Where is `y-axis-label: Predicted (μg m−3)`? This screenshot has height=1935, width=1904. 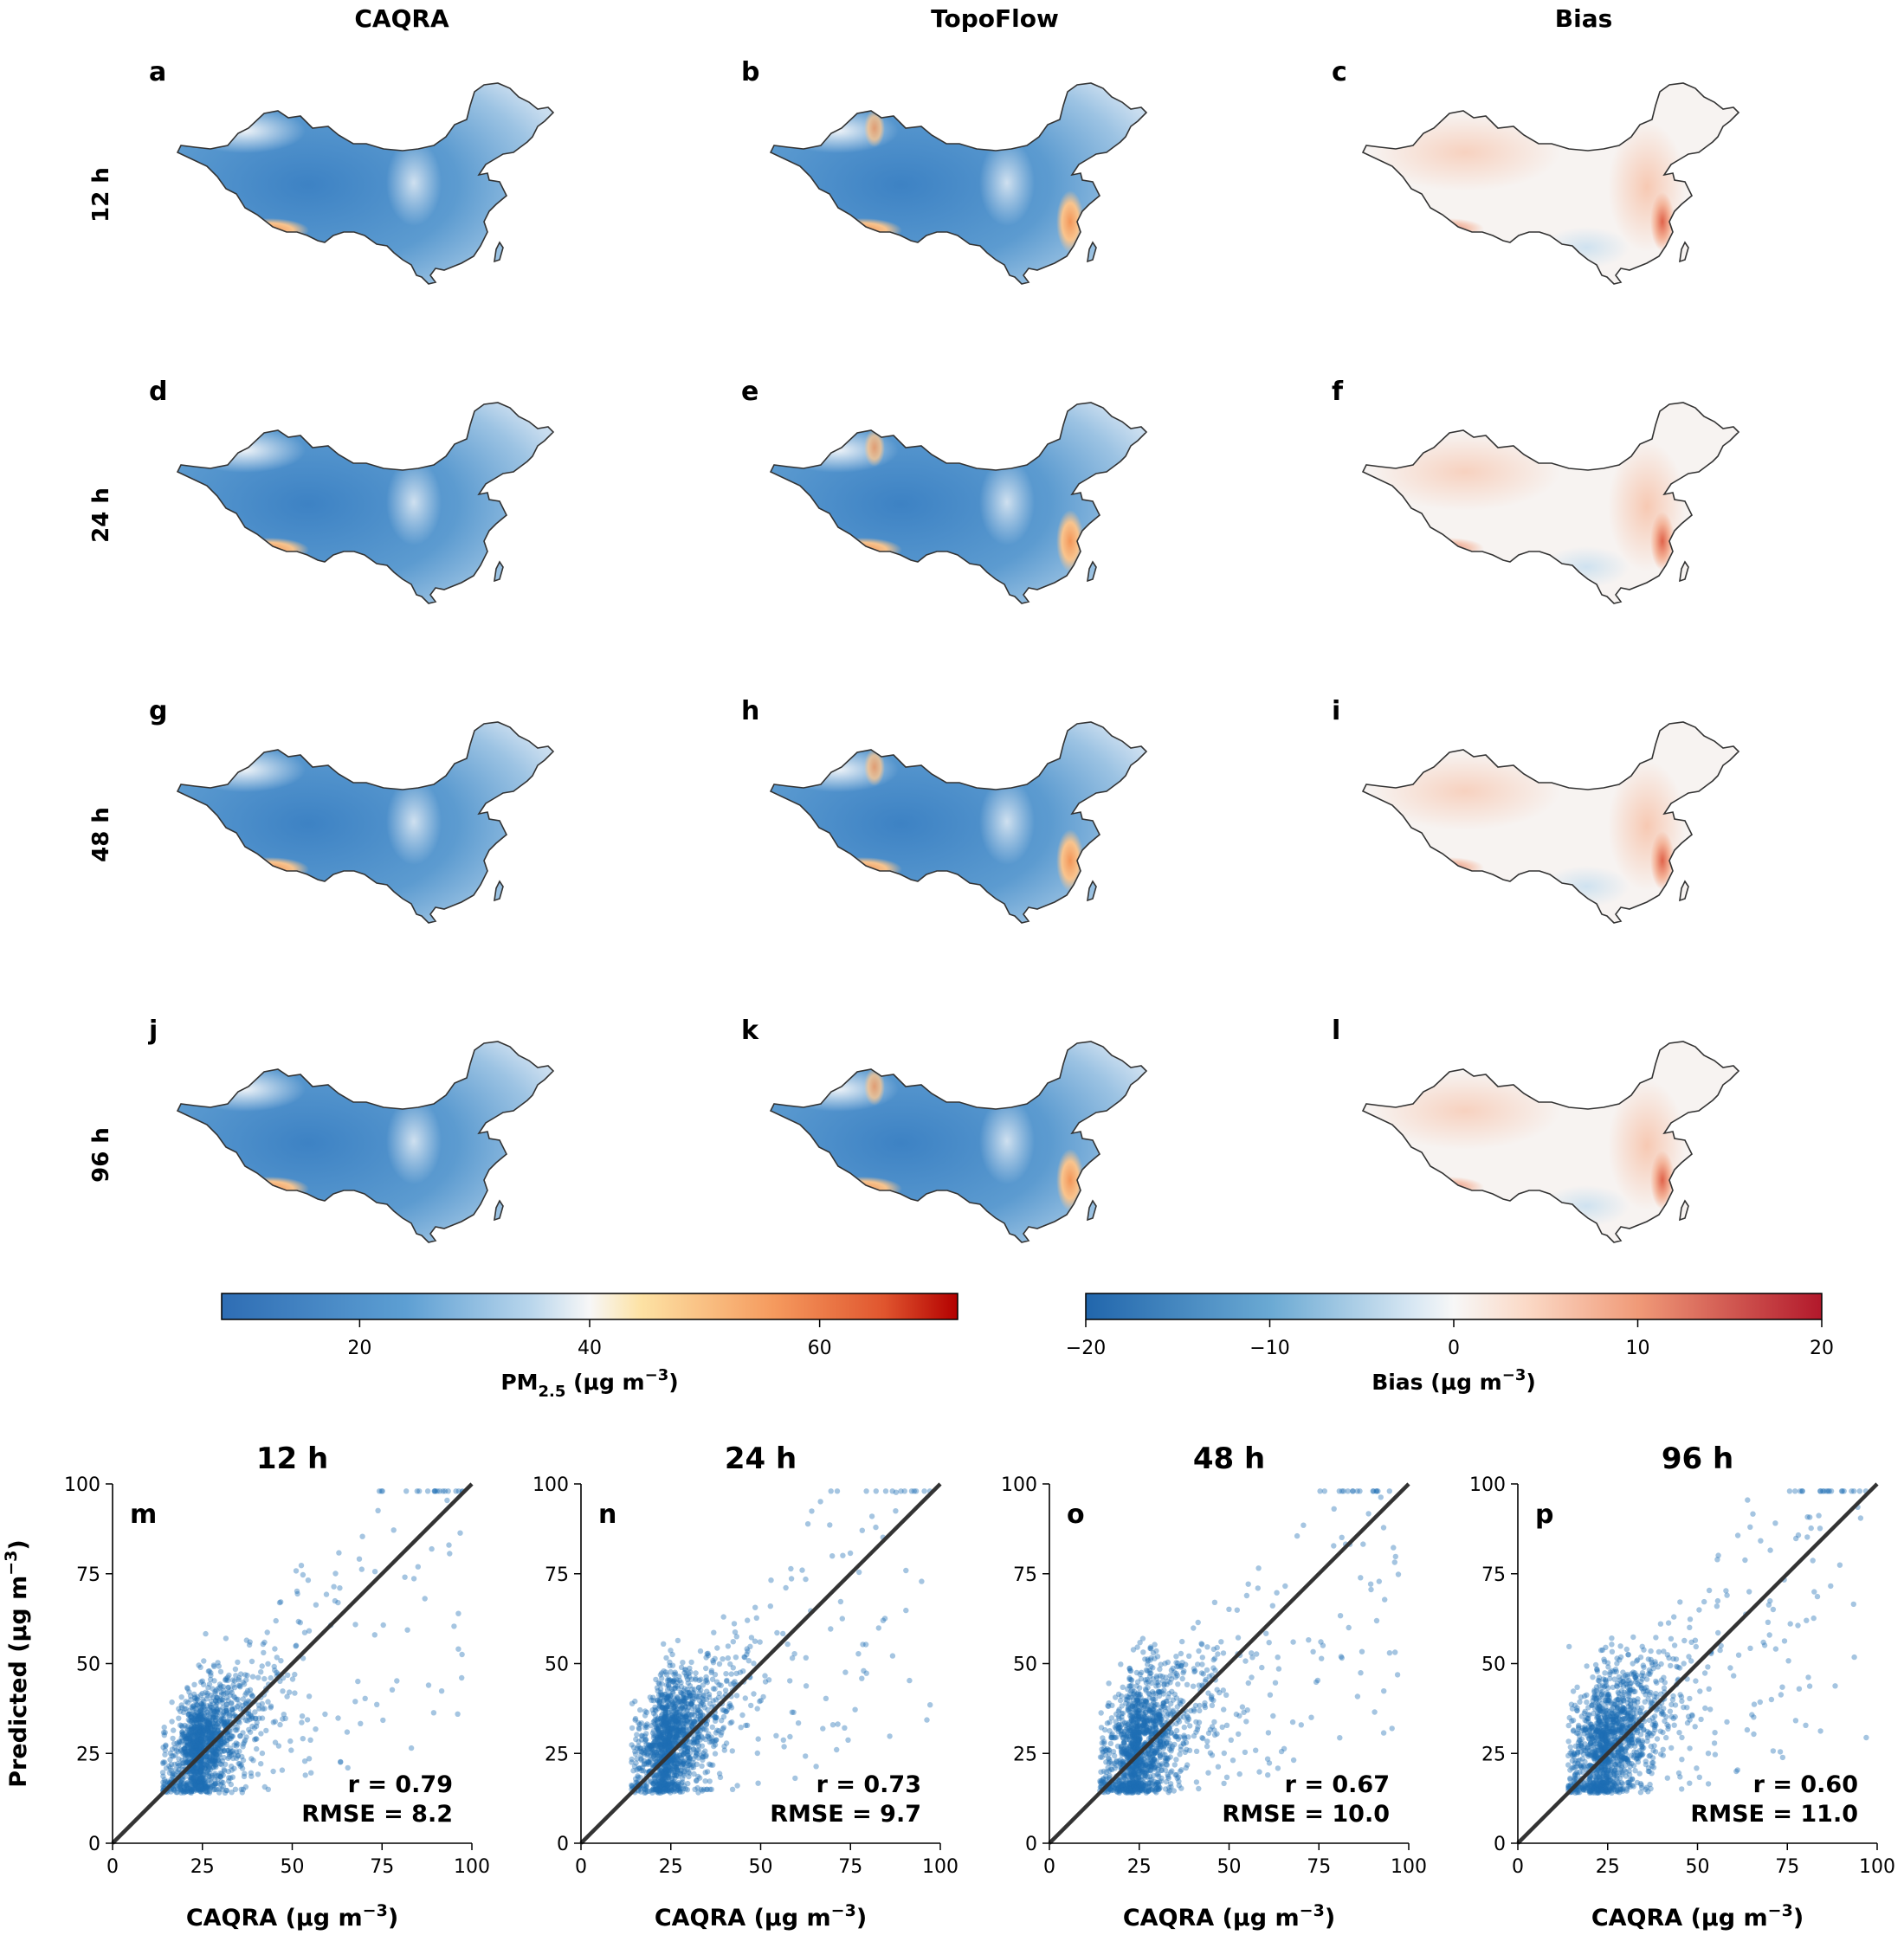 y-axis-label: Predicted (μg m−3) is located at coordinates (17, 1663).